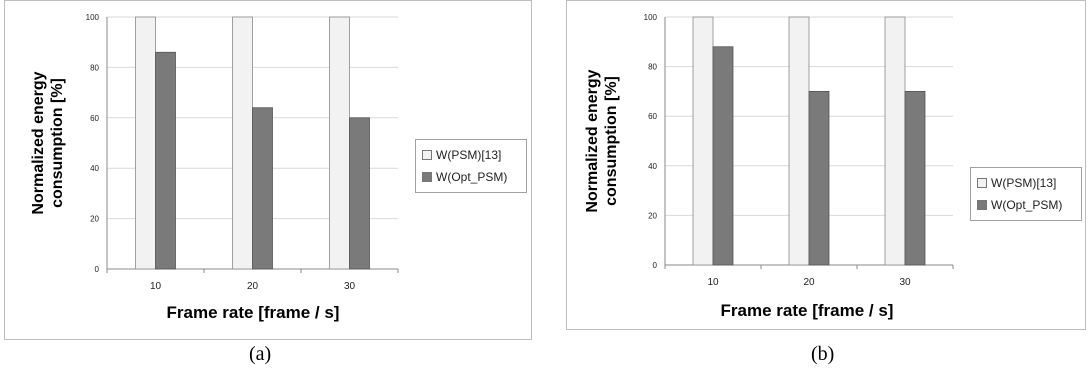 The width and height of the screenshot is (1089, 376). Describe the element at coordinates (652, 67) in the screenshot. I see `chart-b-ytick-label-4: 80` at that location.